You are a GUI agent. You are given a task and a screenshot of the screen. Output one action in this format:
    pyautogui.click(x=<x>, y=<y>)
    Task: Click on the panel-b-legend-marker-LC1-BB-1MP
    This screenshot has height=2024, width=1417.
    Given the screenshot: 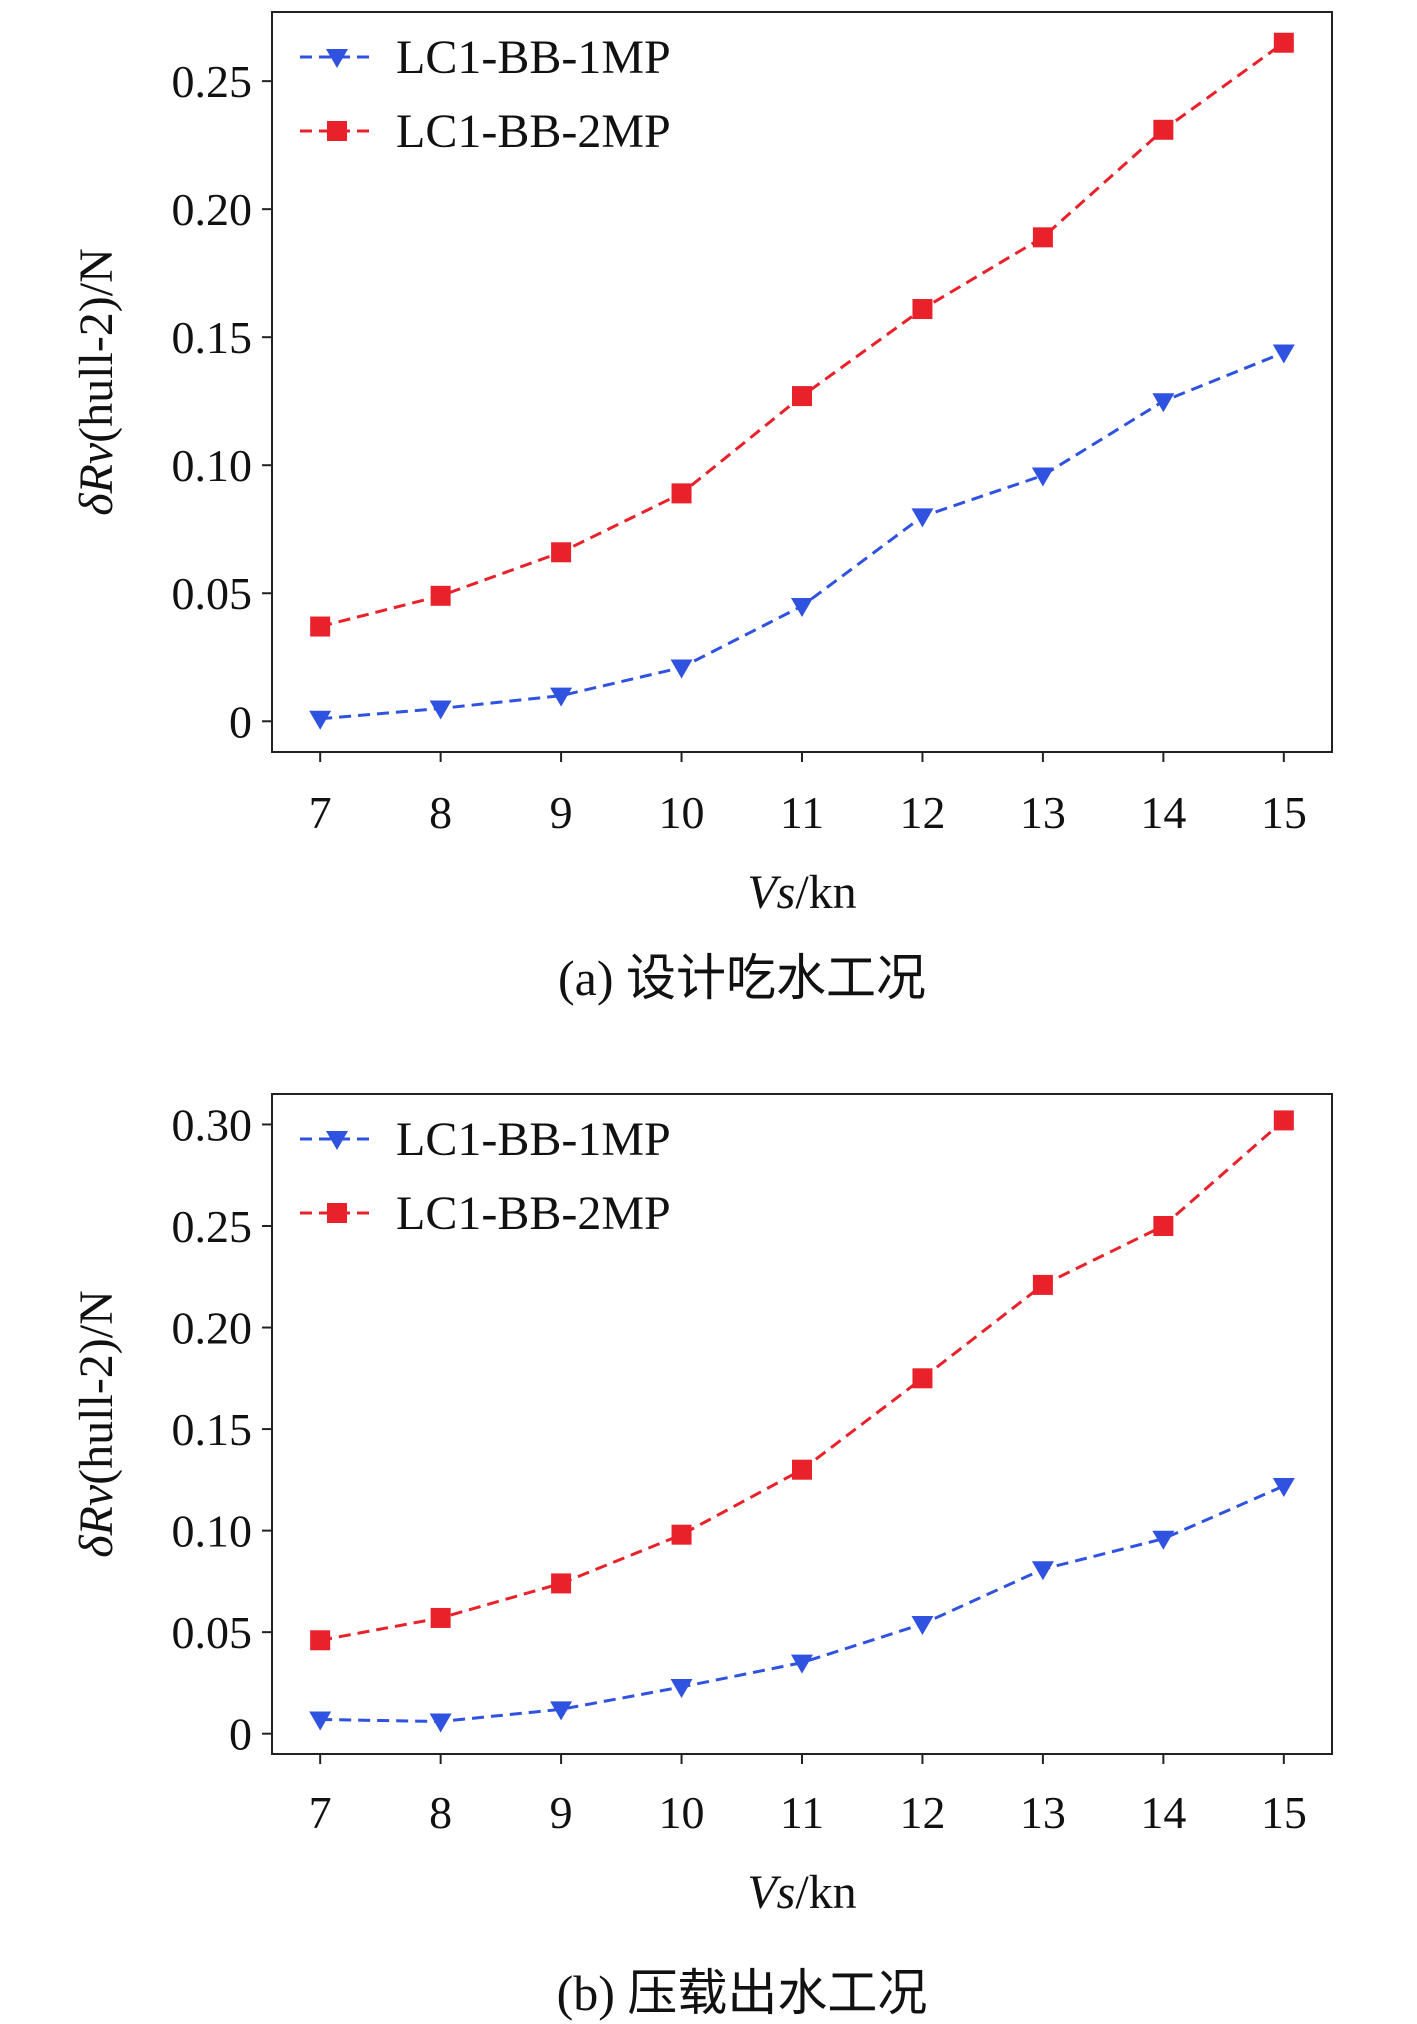 What is the action you would take?
    pyautogui.click(x=337, y=1140)
    